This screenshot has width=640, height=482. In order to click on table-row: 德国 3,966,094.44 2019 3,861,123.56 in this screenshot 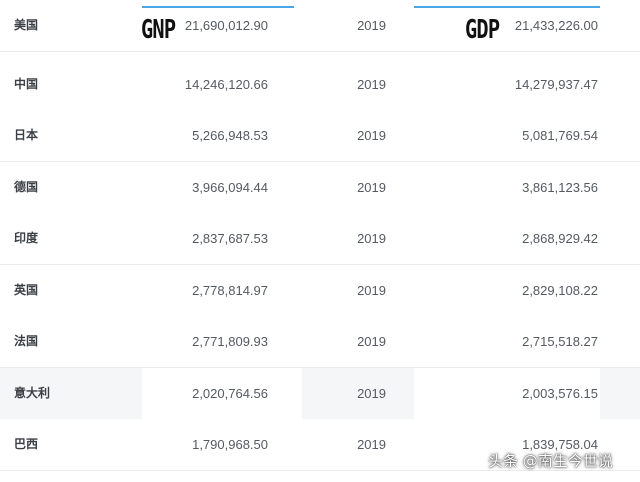, I will do `click(320, 188)`.